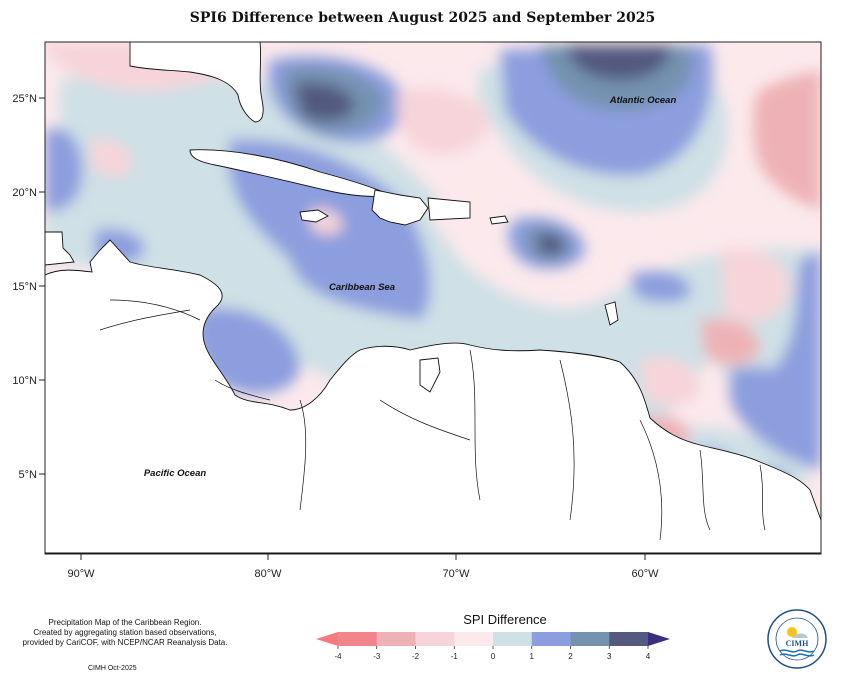 Image resolution: width=845 pixels, height=684 pixels. Describe the element at coordinates (643, 100) in the screenshot. I see `atlantic-ocean-label: Atlantic Ocean` at that location.